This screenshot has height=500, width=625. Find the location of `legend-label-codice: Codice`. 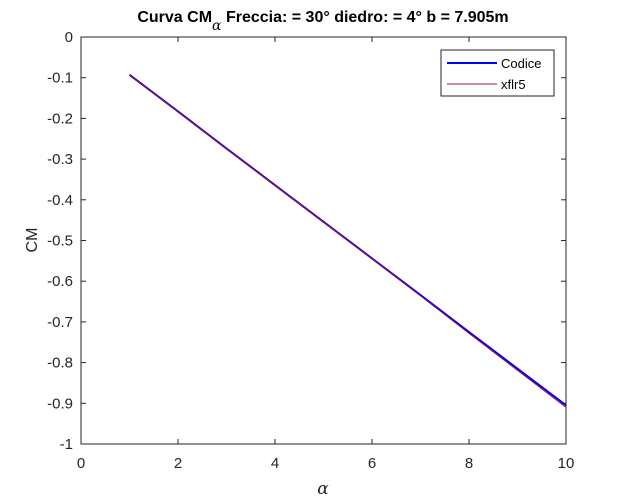

legend-label-codice: Codice is located at coordinates (521, 63).